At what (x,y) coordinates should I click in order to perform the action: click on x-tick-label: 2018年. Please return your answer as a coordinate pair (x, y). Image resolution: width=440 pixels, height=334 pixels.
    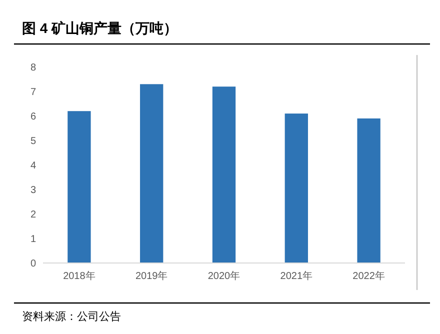
    Looking at the image, I should click on (79, 276).